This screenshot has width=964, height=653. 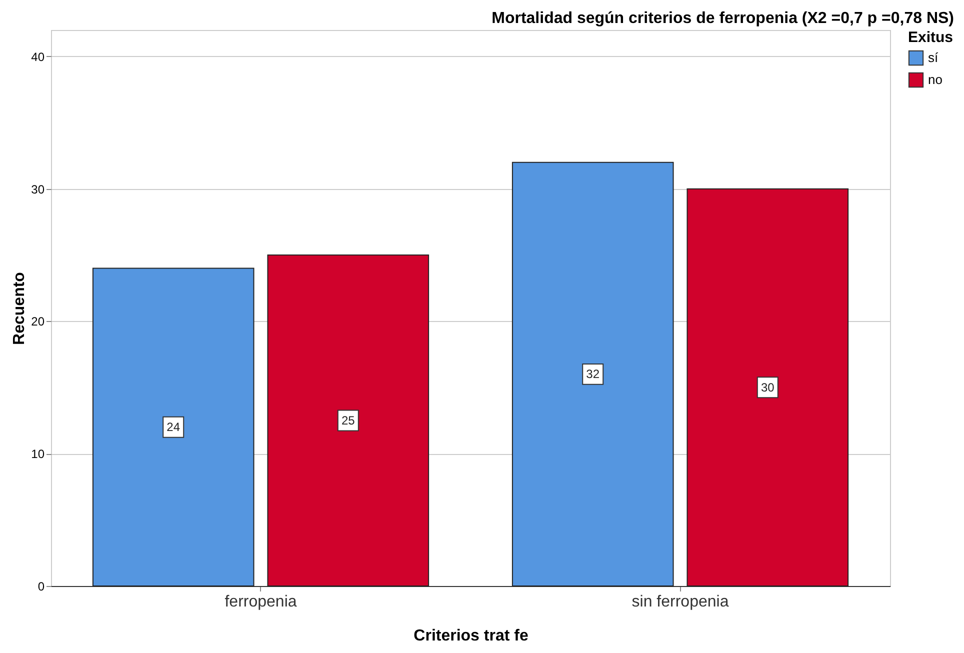 What do you see at coordinates (723, 18) in the screenshot?
I see `chart-title: Mortalidad según criterios de ferropenia (X2 =0,7 p =0,78 NS)` at bounding box center [723, 18].